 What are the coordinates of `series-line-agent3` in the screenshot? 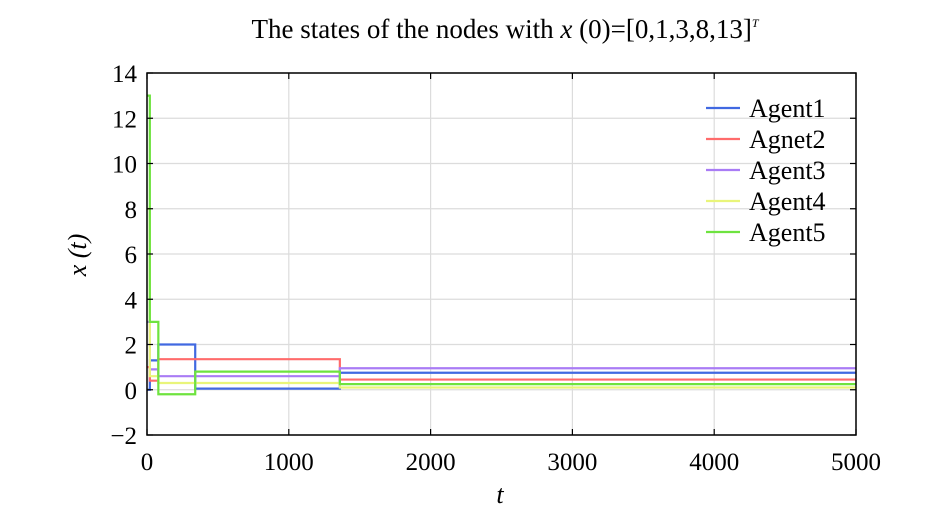 It's located at (501, 349).